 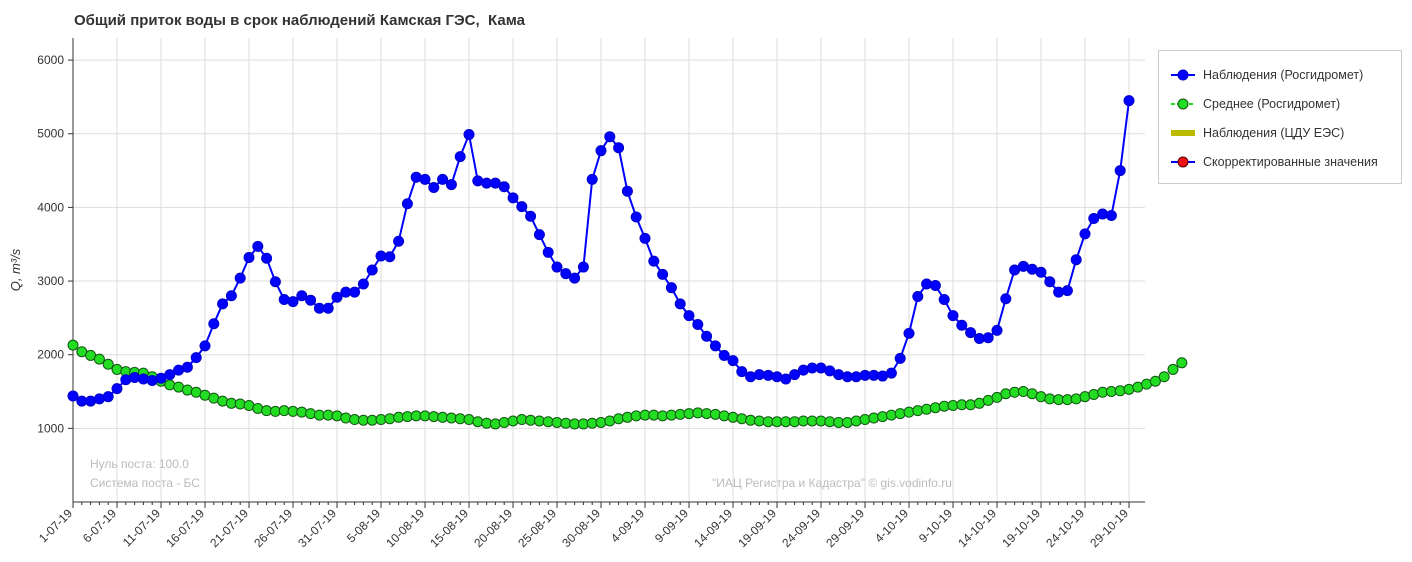 I want to click on legend-item-observations-cdu-ees: Наблюдения (ЦДУ ЕЭС), so click(x=1257, y=133).